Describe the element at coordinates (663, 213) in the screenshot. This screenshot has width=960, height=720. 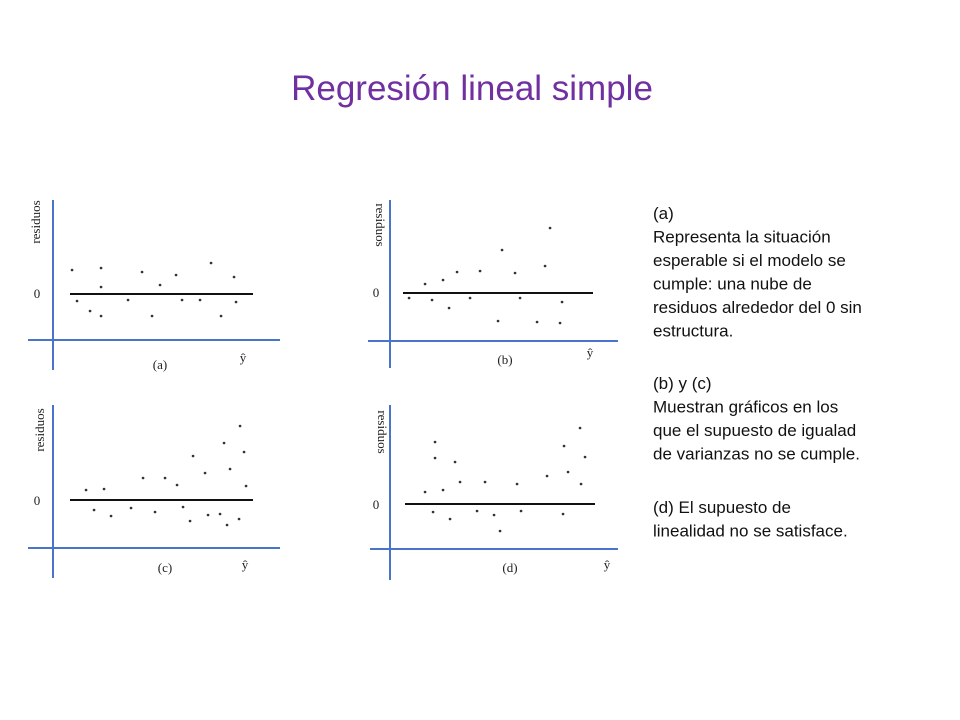
I see `note-line: (a)` at that location.